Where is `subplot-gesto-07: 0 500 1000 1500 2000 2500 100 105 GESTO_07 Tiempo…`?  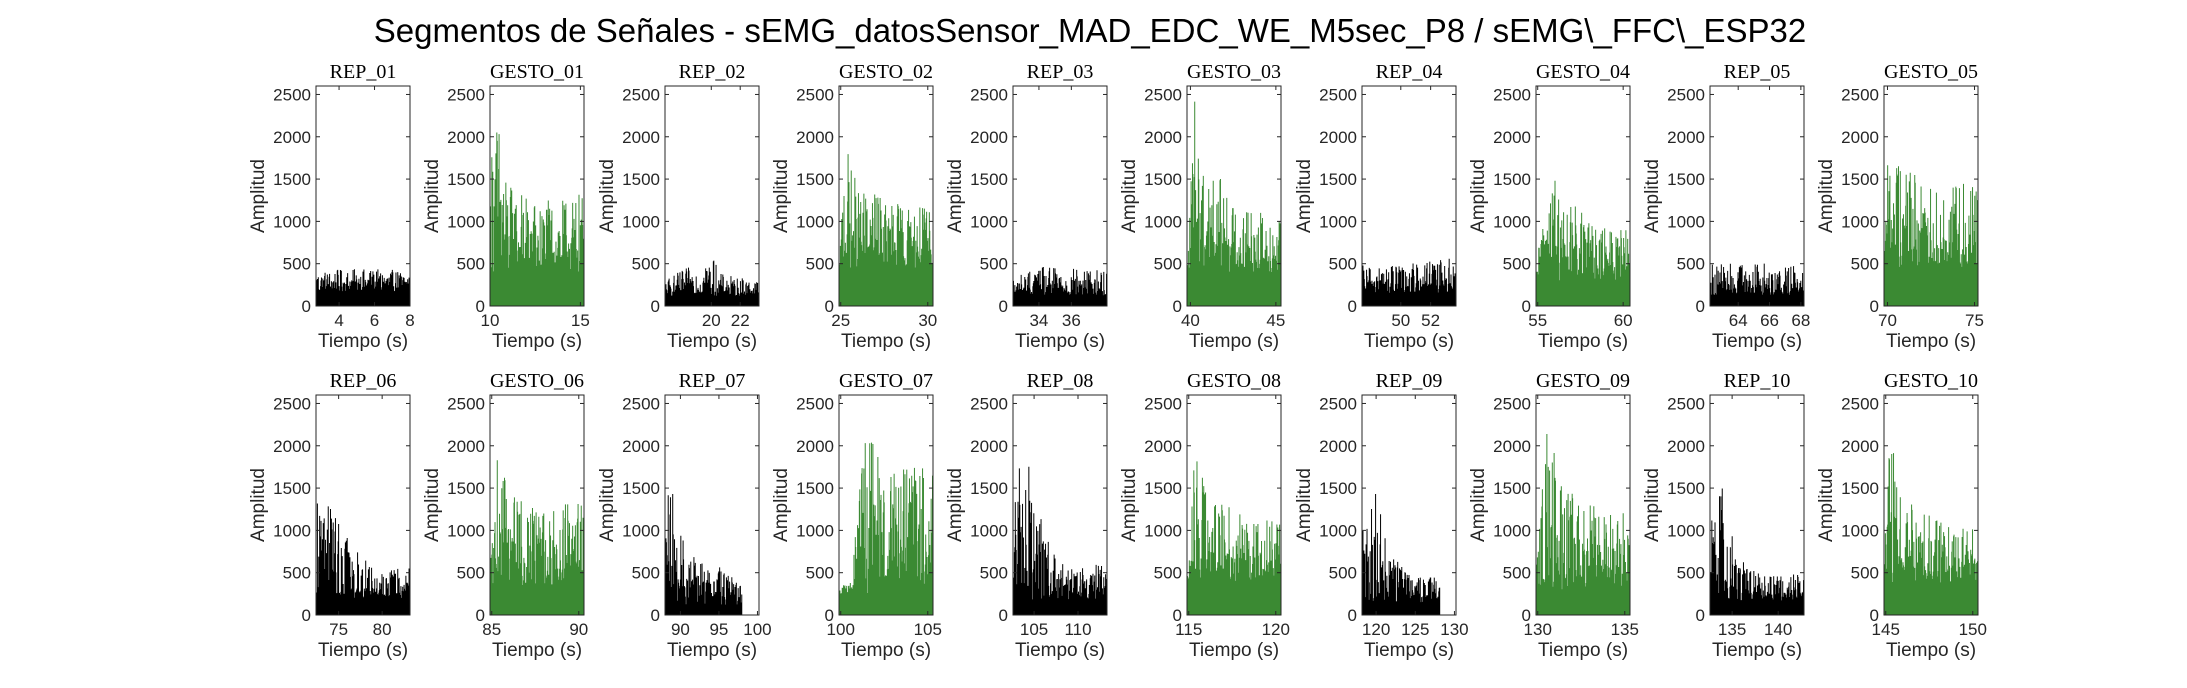
subplot-gesto-07: 0 500 1000 1500 2000 2500 100 105 GESTO_07 Tiempo… is located at coordinates (856, 515).